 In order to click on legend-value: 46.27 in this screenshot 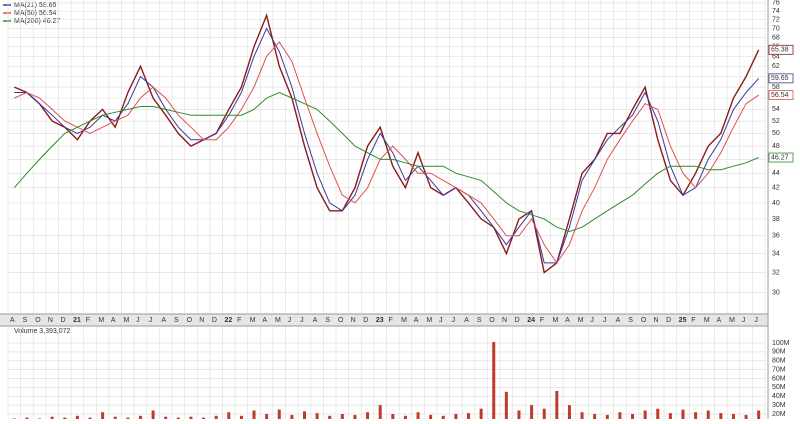, I will do `click(52, 21)`.